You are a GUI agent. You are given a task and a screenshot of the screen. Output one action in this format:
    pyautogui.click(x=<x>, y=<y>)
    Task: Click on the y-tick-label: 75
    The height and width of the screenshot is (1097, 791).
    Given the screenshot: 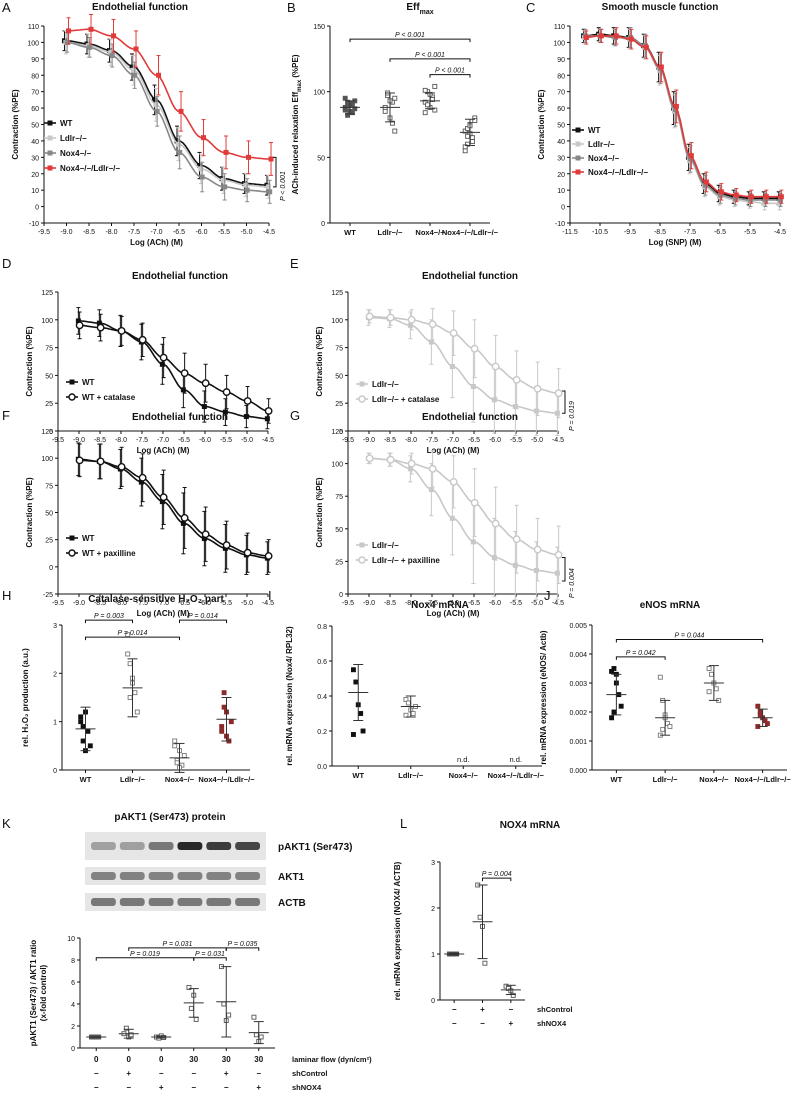 What is the action you would take?
    pyautogui.click(x=49, y=349)
    